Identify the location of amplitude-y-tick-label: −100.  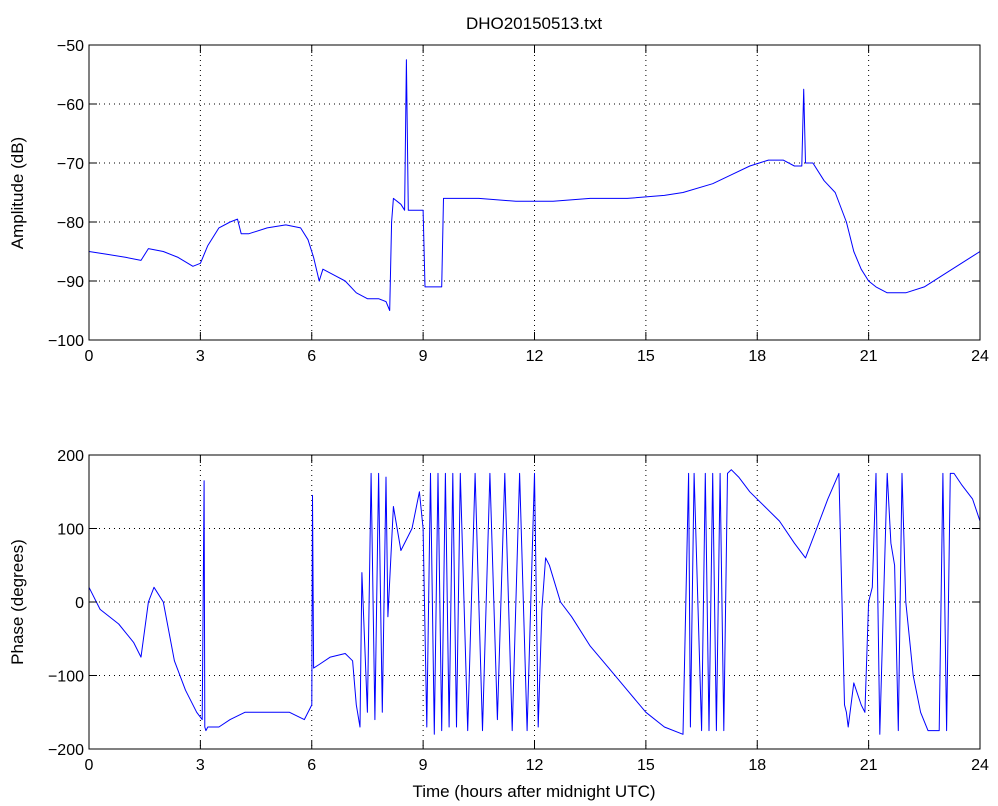
(66, 341).